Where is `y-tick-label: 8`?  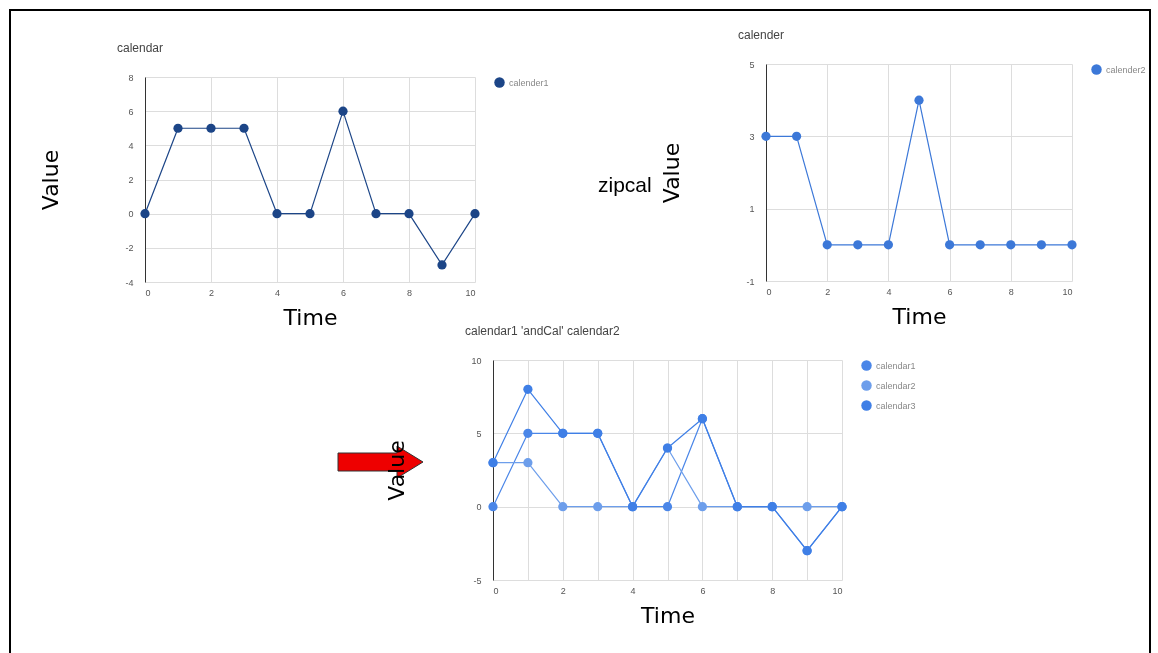 y-tick-label: 8 is located at coordinates (131, 77).